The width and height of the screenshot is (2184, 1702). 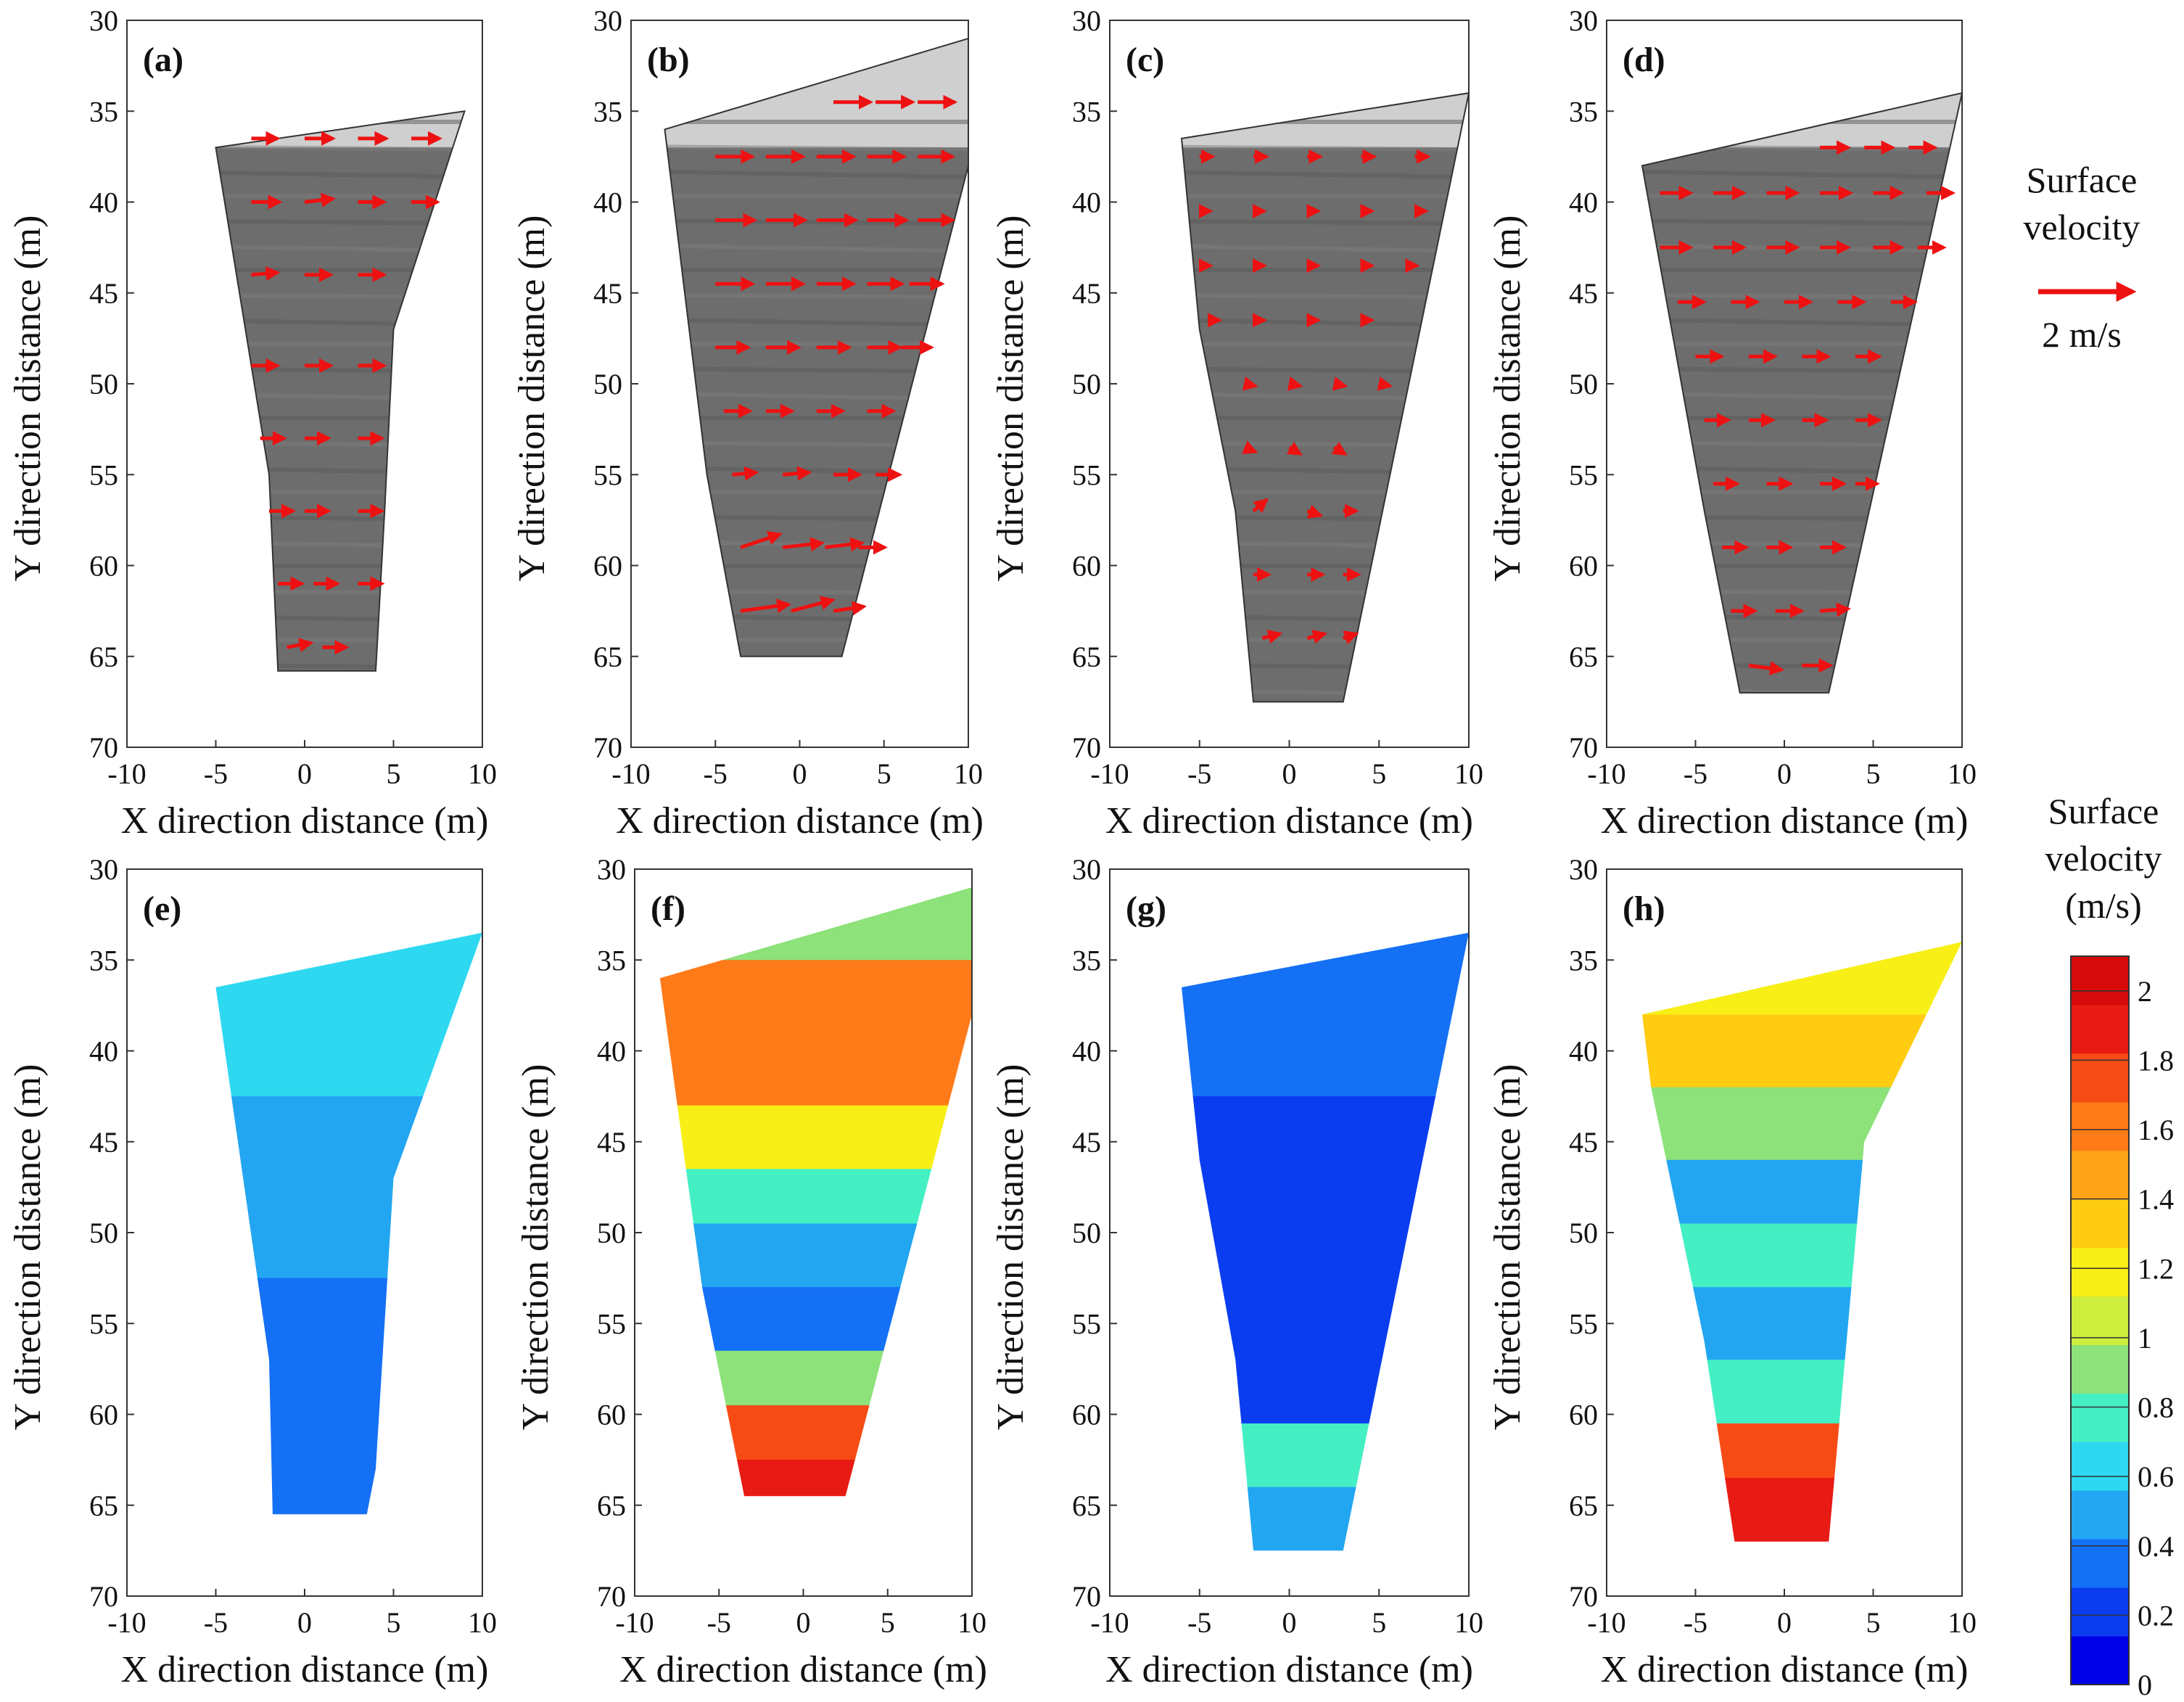 I want to click on colorbar-body: 0 0.2 0.4 0.6 0.8 1 1.2 1.4 1.6 1.8 2, so click(x=2122, y=1328).